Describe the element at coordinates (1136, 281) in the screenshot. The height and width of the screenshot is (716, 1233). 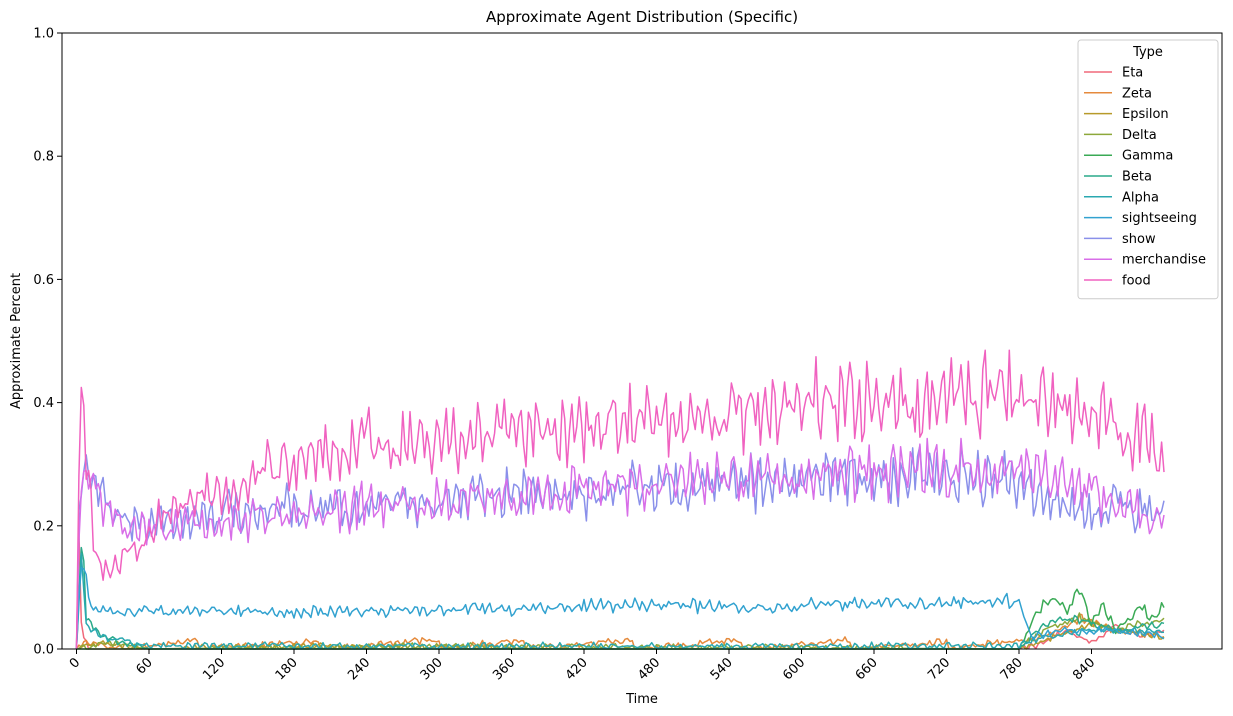
I see `legend-label: food` at that location.